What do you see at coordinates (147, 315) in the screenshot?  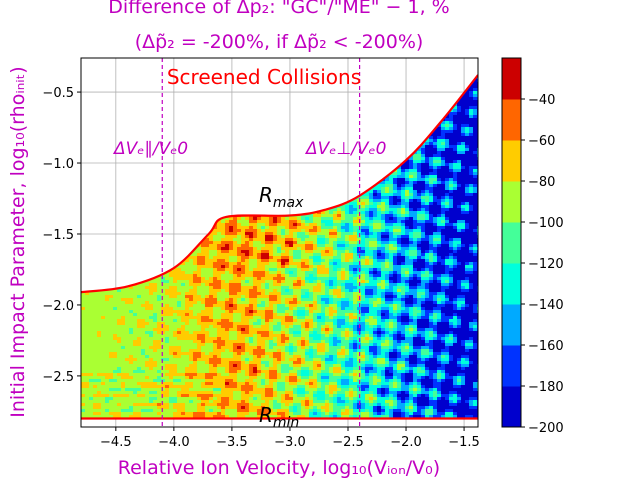 I see `contour-cell-2053` at bounding box center [147, 315].